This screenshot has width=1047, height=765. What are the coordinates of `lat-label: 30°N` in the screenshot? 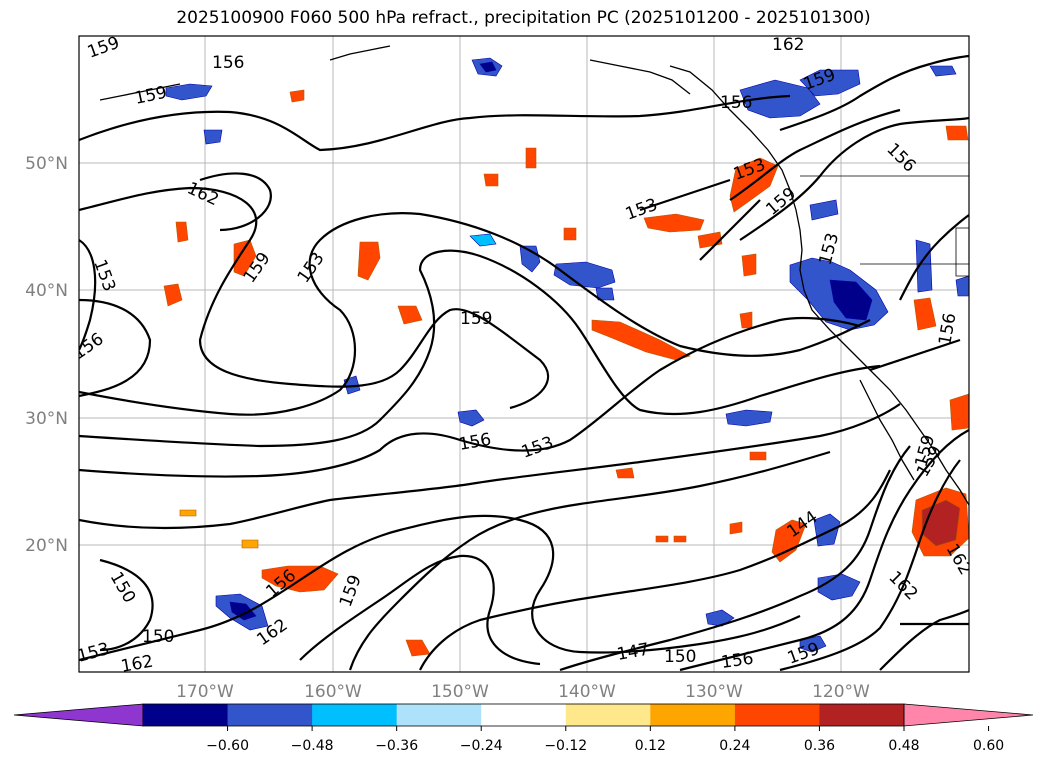 It's located at (46, 419).